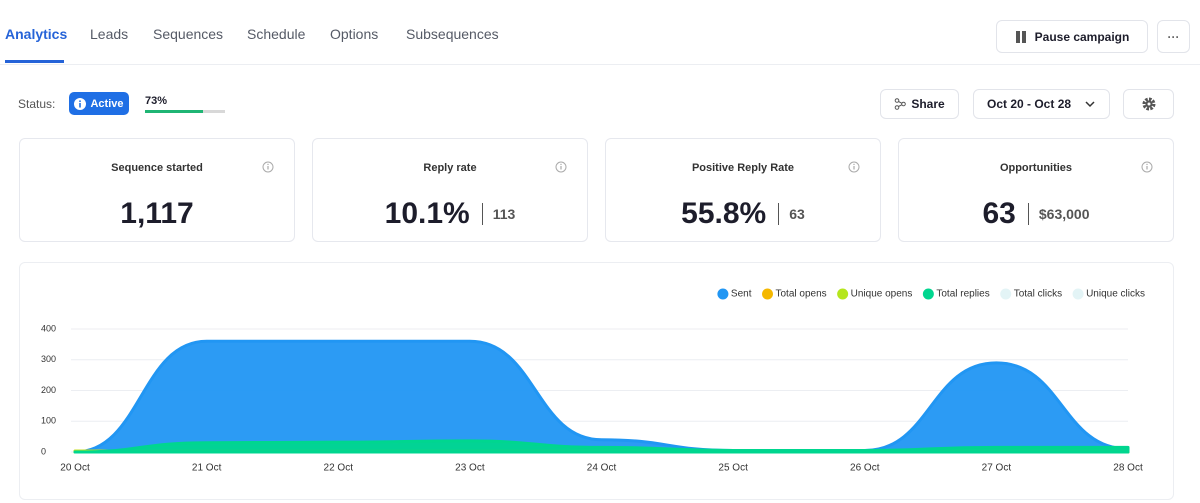 Image resolution: width=1200 pixels, height=503 pixels. What do you see at coordinates (43, 451) in the screenshot?
I see `y-tick-label: 0` at bounding box center [43, 451].